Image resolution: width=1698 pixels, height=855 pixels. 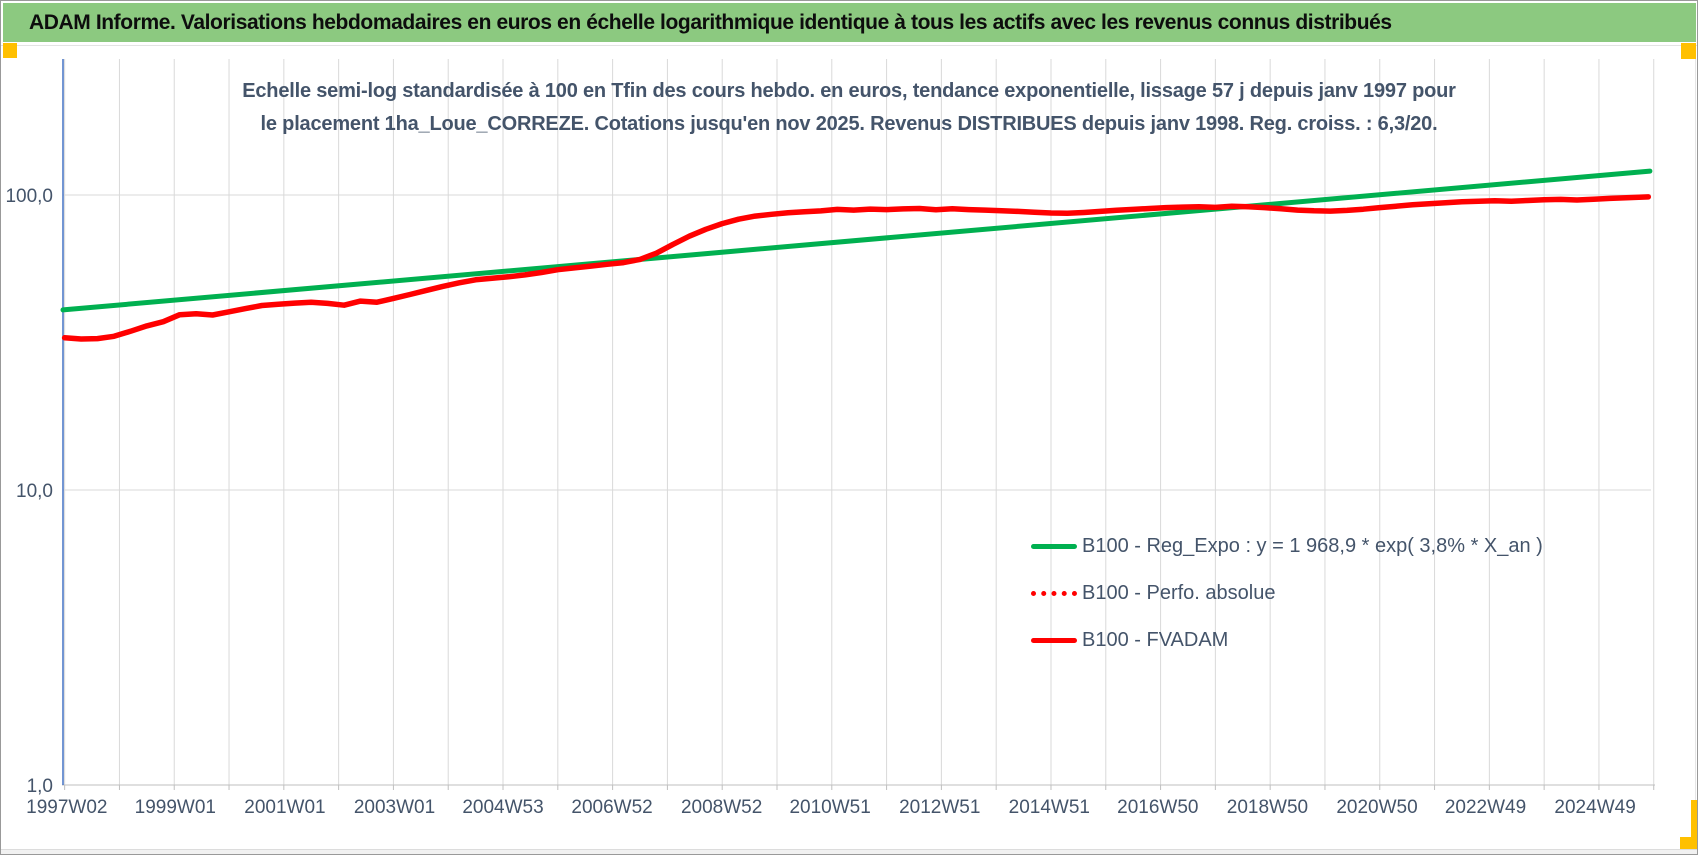 I want to click on y-tick-label: 10,0, so click(x=34, y=491).